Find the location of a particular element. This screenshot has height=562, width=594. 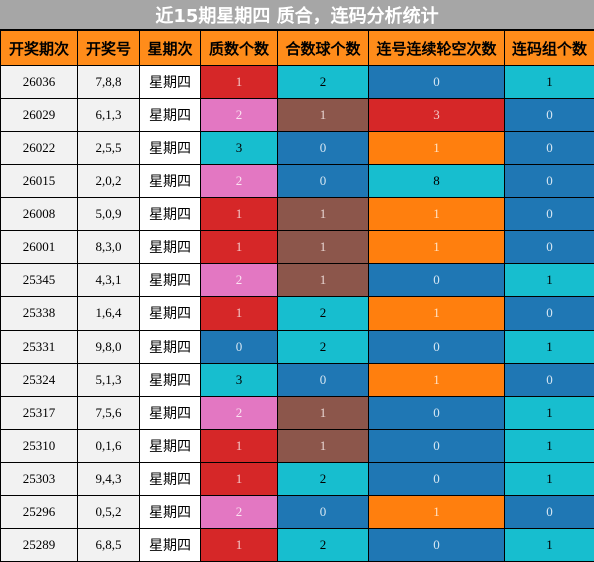

cell-issue: 26036 is located at coordinates (39, 82).